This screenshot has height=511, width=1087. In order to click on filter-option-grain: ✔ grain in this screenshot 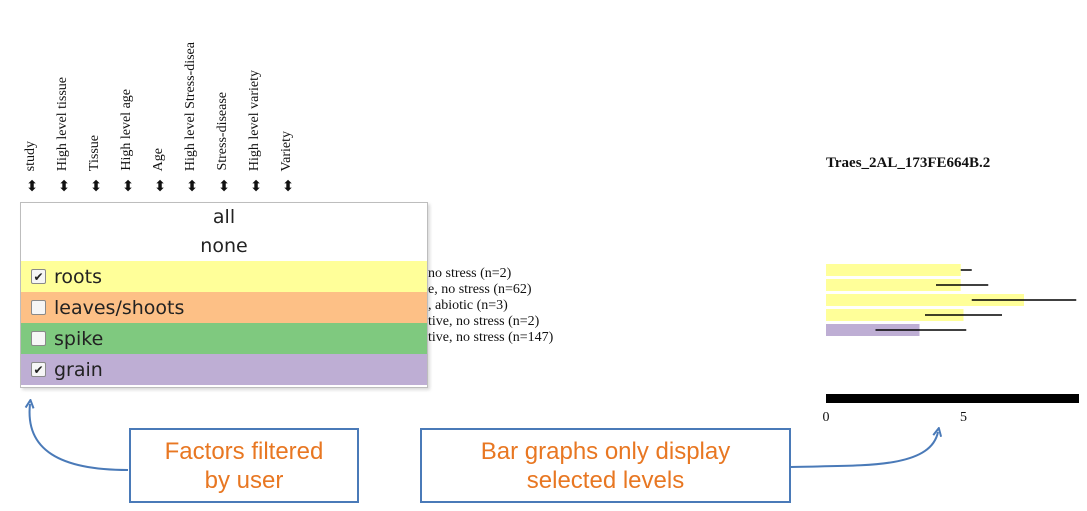, I will do `click(224, 369)`.